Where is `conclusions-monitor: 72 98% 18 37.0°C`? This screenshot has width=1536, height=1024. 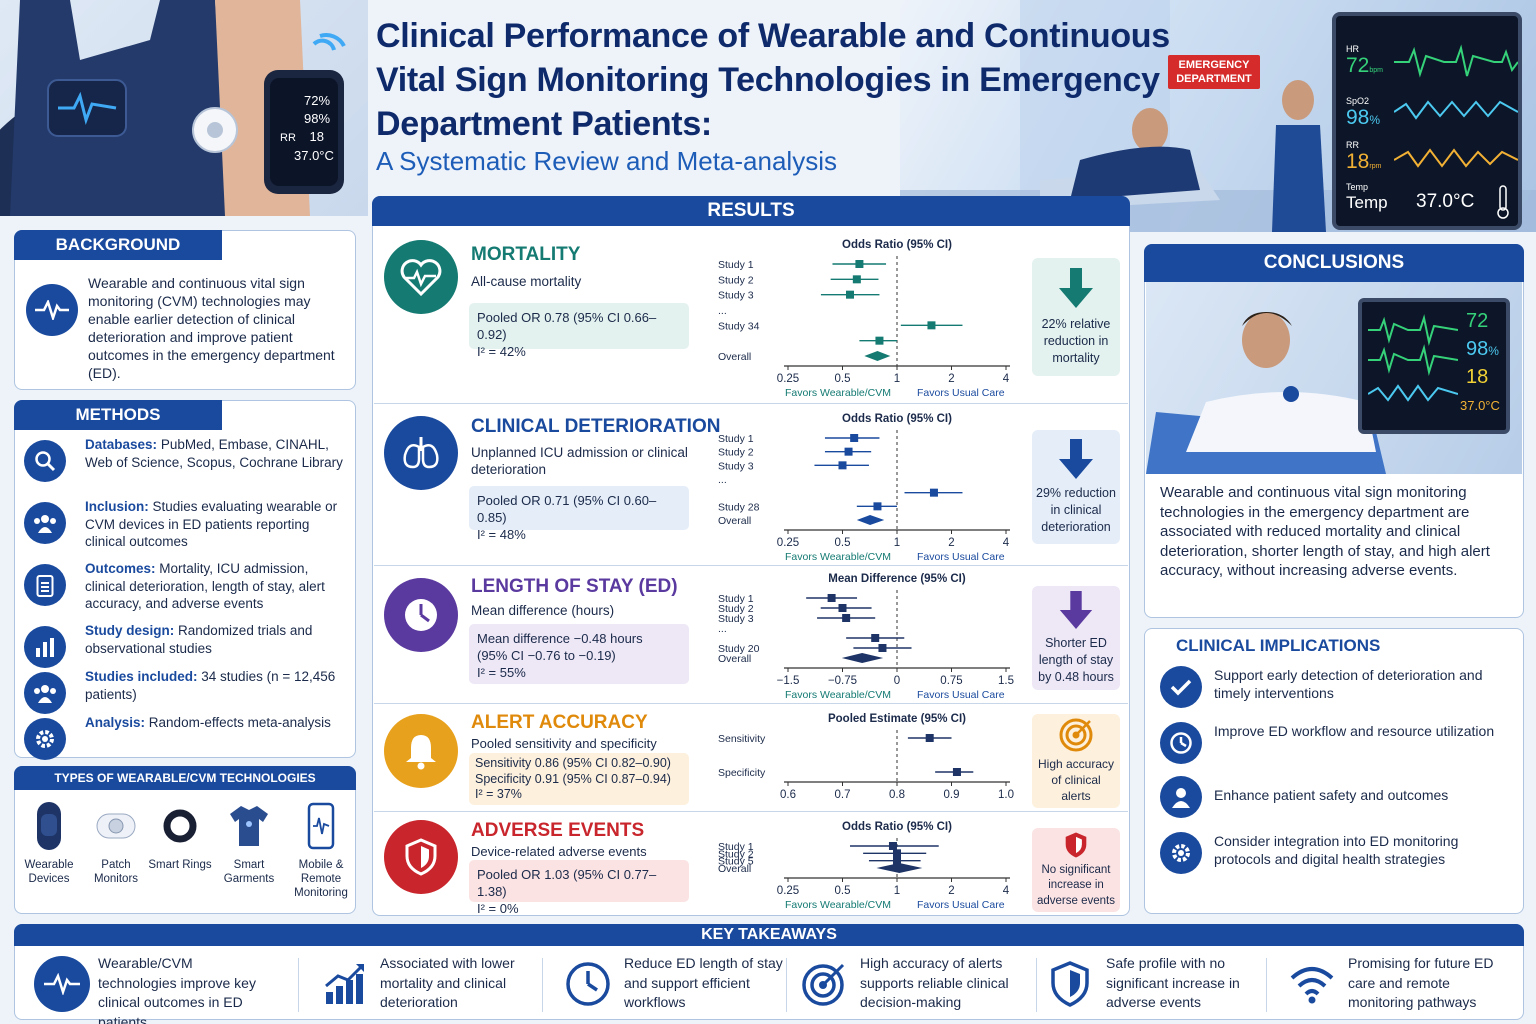
conclusions-monitor: 72 98% 18 37.0°C is located at coordinates (1434, 366).